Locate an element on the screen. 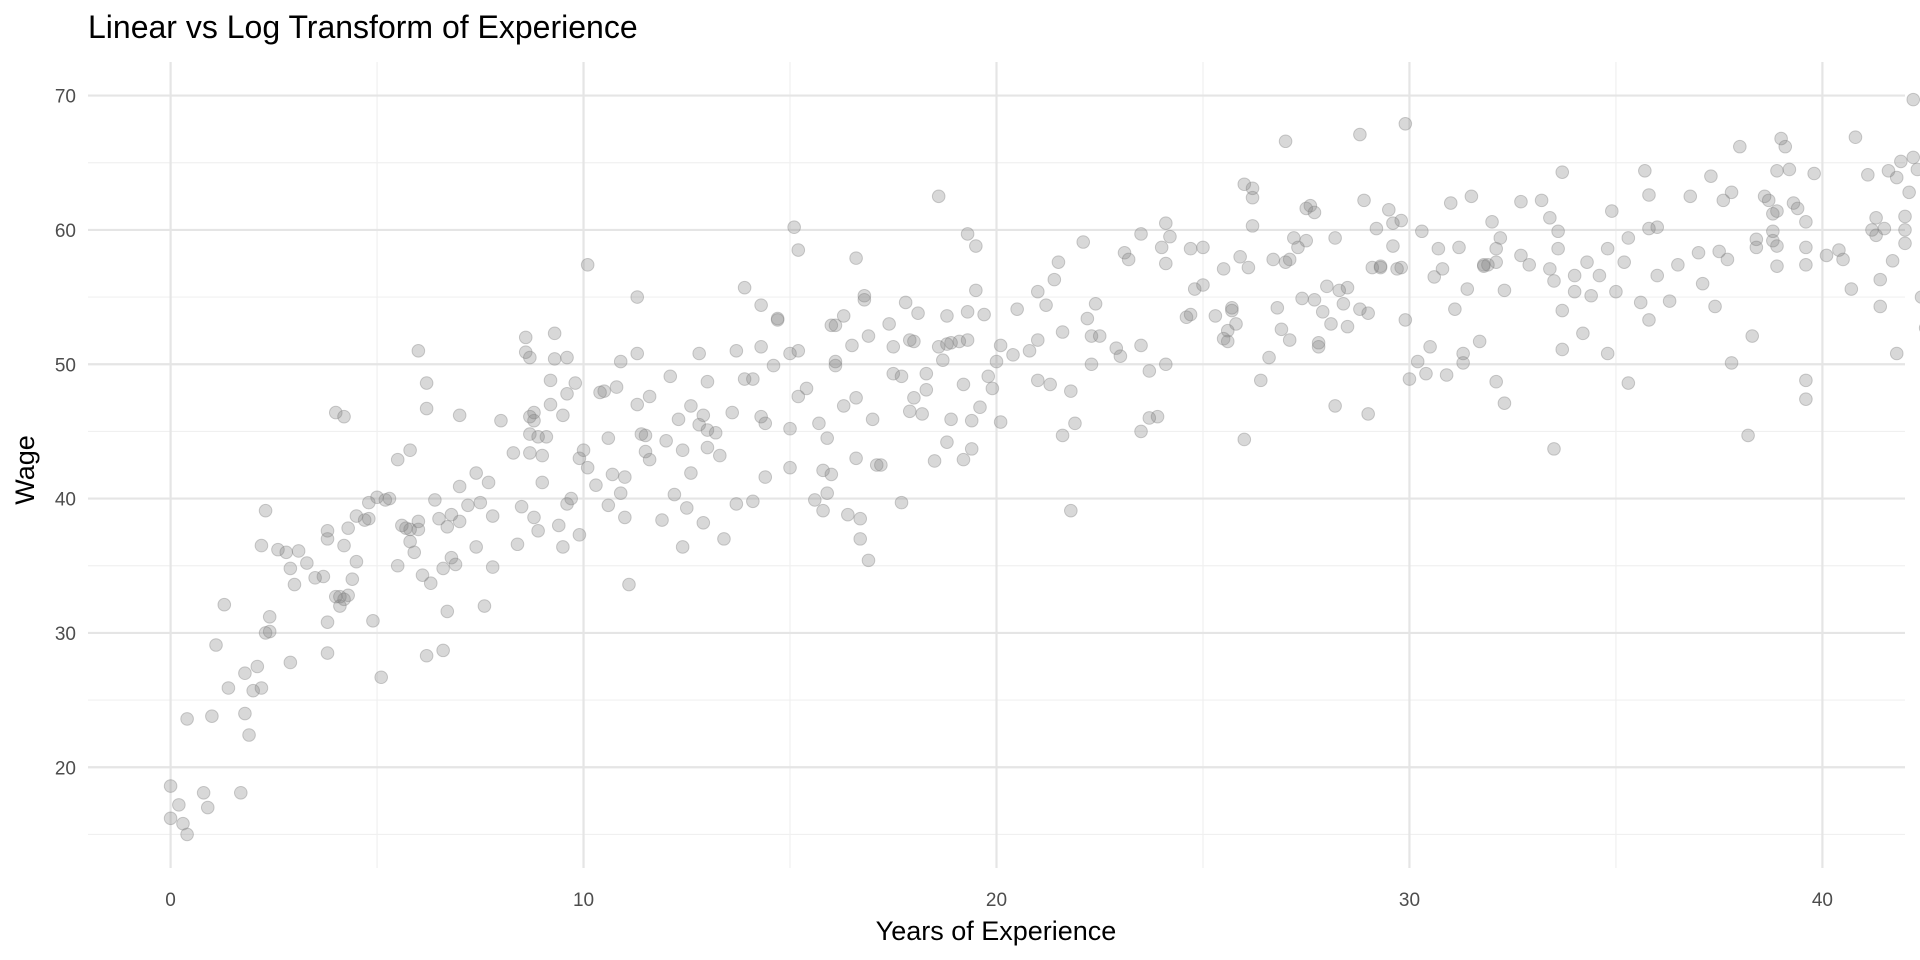 Image resolution: width=1920 pixels, height=960 pixels. y-tick-label: 60 is located at coordinates (65, 231).